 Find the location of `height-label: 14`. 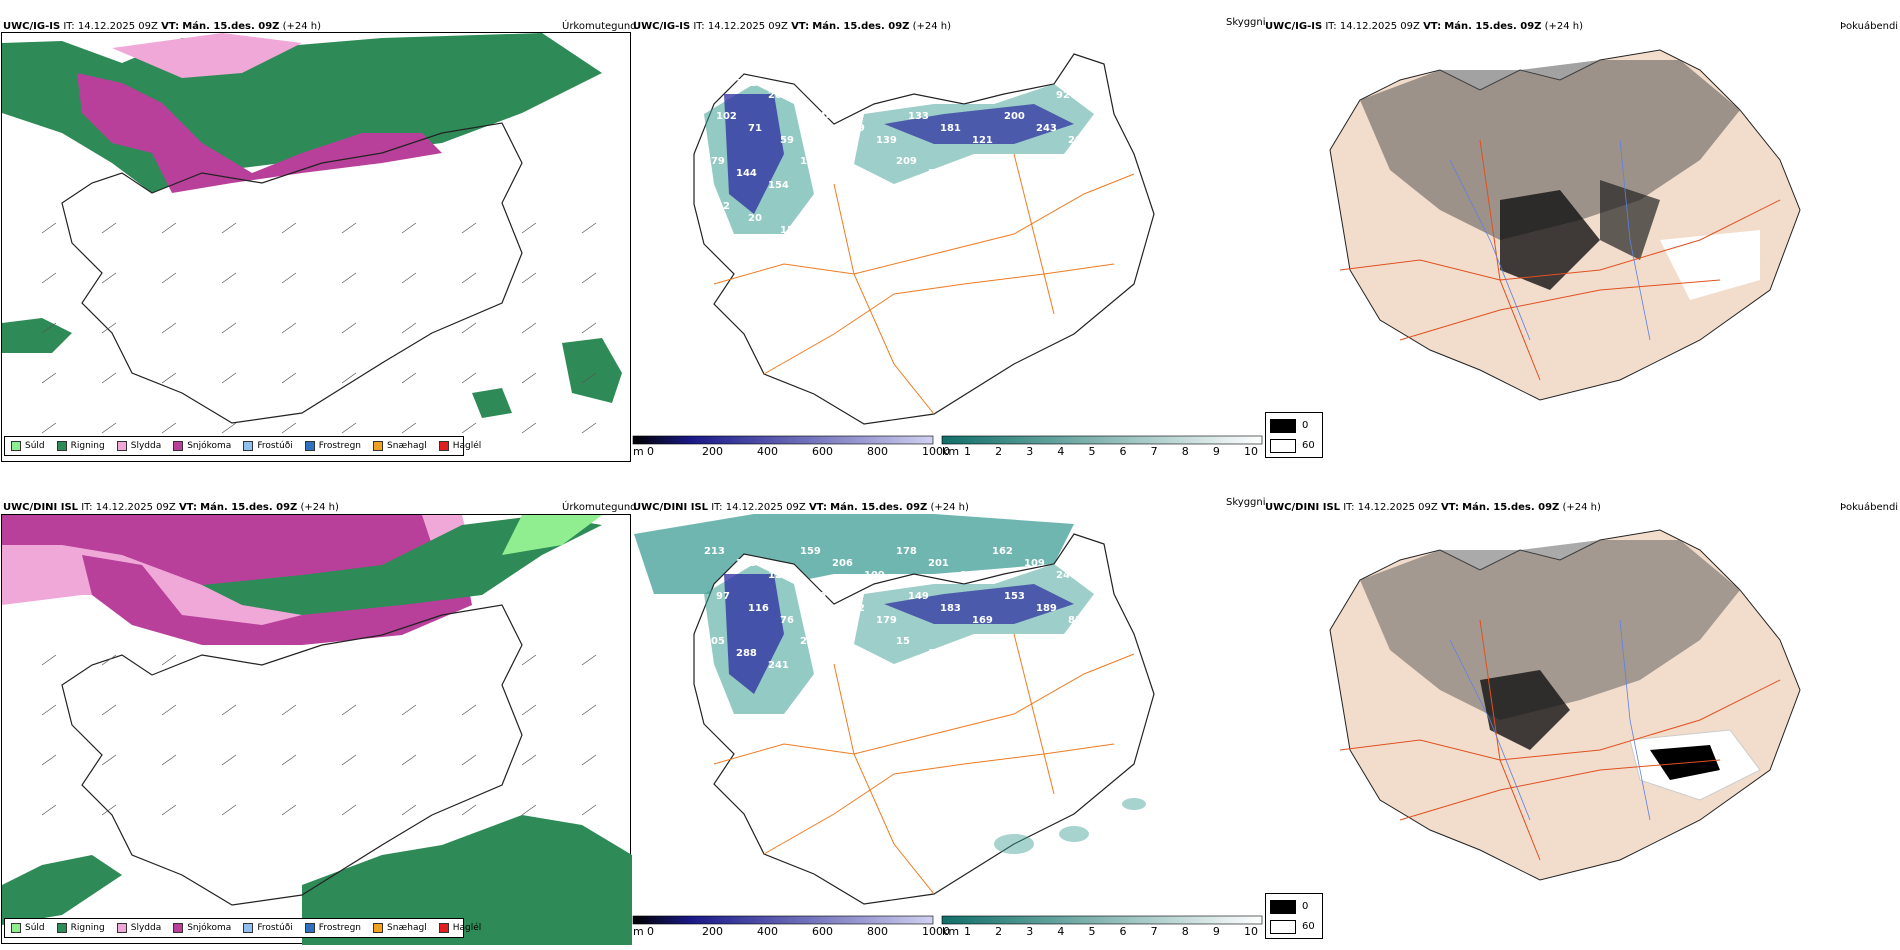

height-label: 14 is located at coordinates (1063, 665).